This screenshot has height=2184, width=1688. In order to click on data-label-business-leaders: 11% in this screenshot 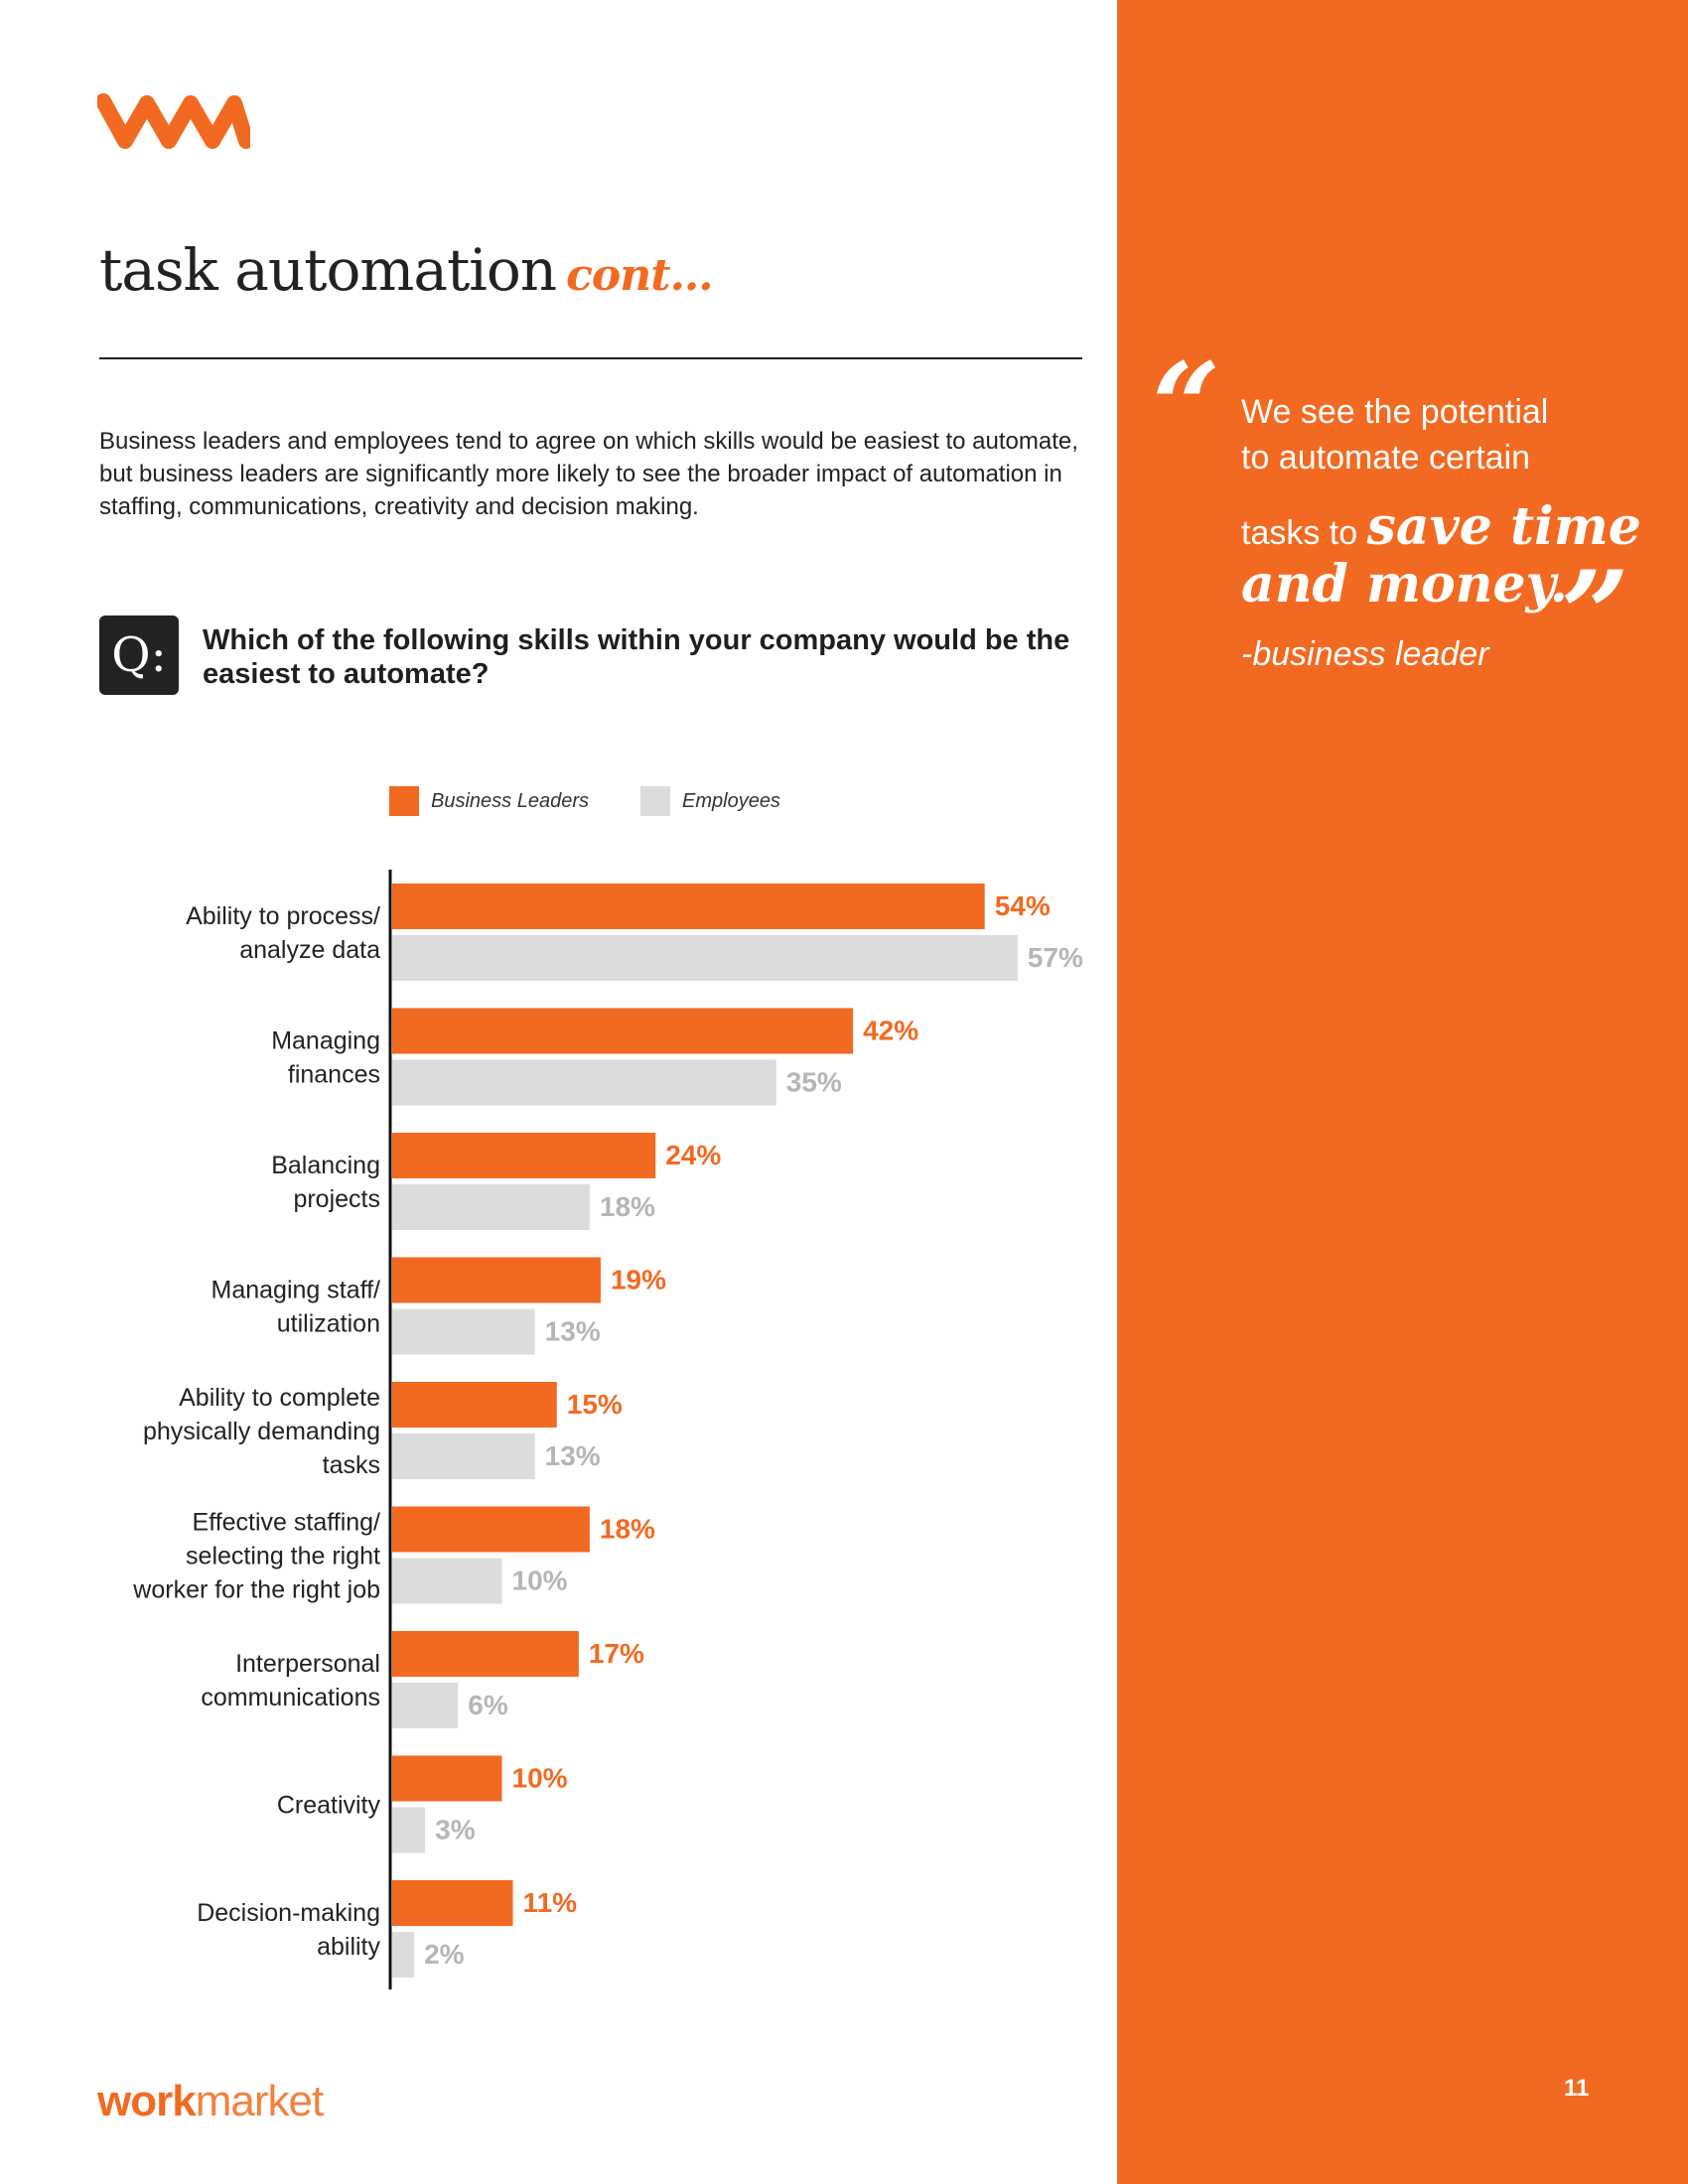, I will do `click(550, 1902)`.